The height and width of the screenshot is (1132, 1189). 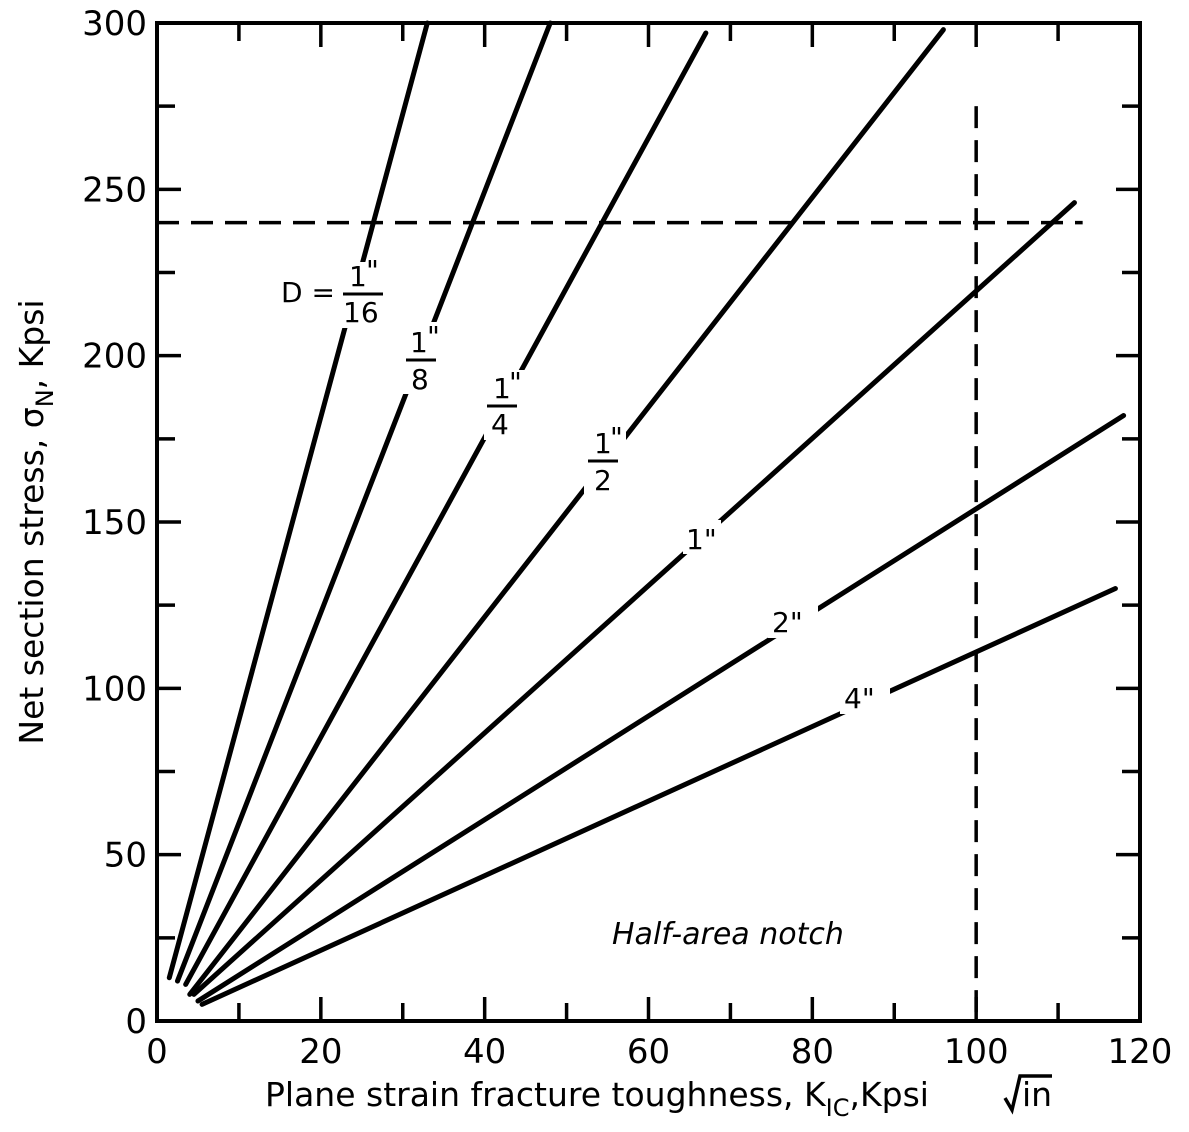 I want to click on svg-text: 8, so click(x=420, y=379).